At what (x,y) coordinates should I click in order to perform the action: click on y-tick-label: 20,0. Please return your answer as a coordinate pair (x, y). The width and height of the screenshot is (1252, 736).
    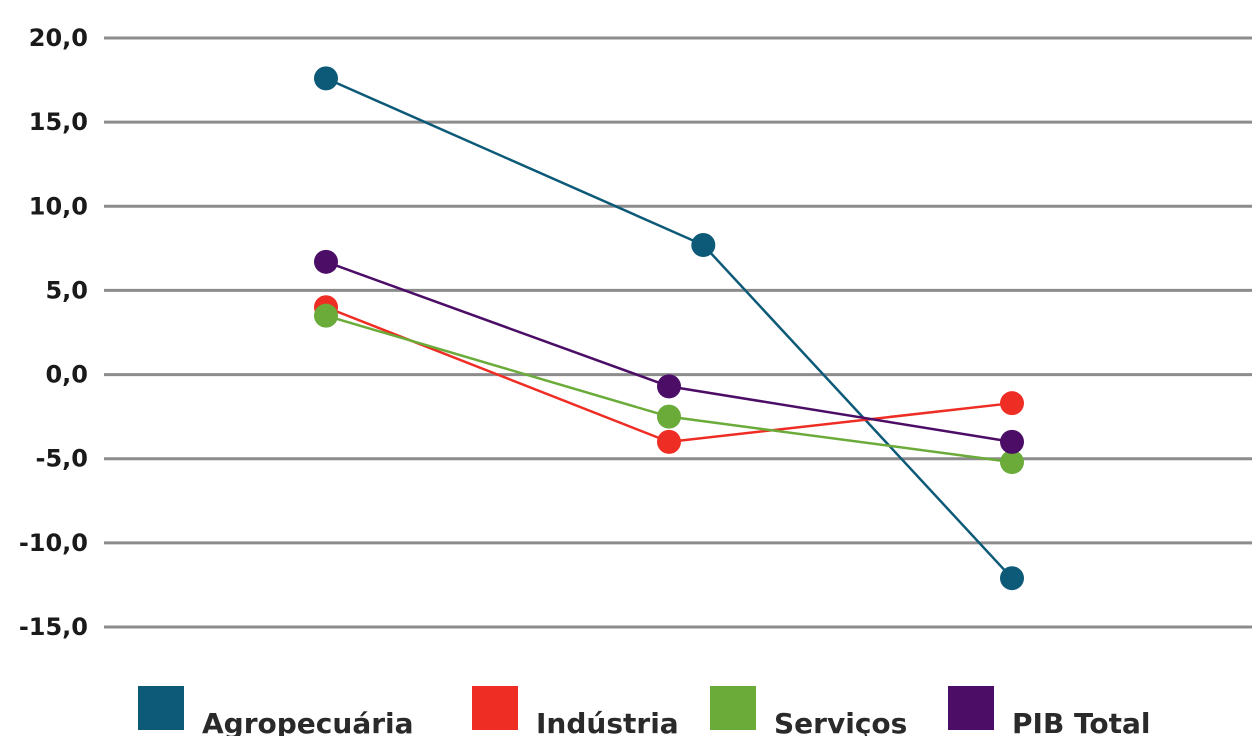
    Looking at the image, I should click on (58, 38).